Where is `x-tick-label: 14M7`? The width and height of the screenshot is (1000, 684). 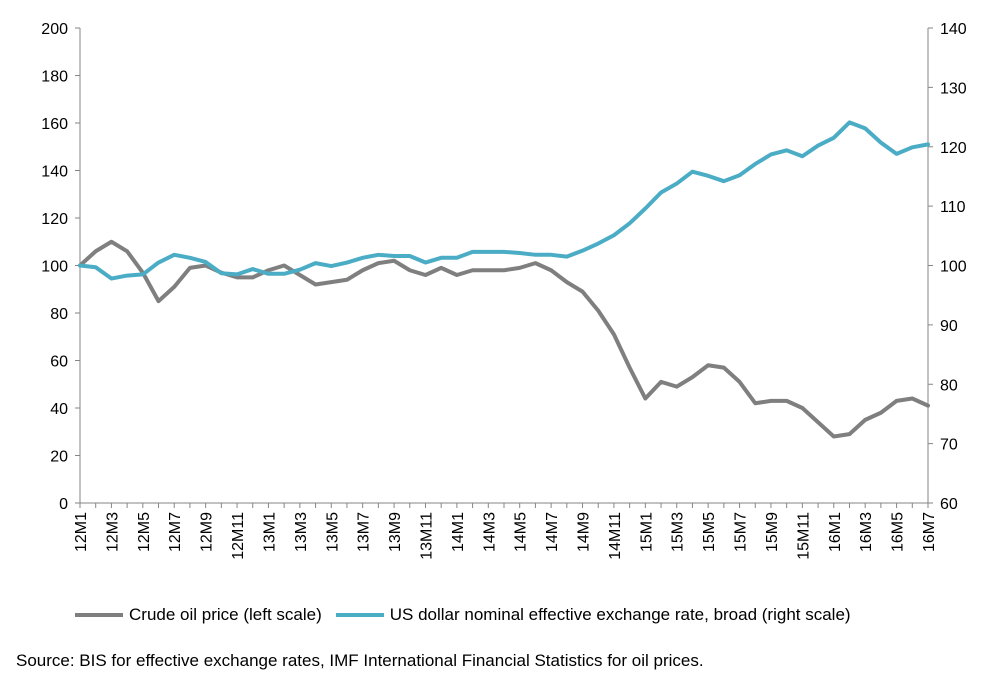 x-tick-label: 14M7 is located at coordinates (552, 532).